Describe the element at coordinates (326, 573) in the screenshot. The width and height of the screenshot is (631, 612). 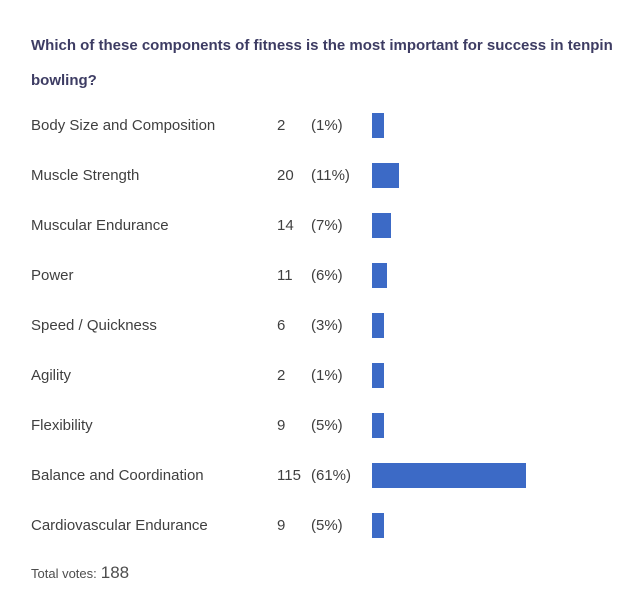
I see `total-votes: Total votes: 188` at that location.